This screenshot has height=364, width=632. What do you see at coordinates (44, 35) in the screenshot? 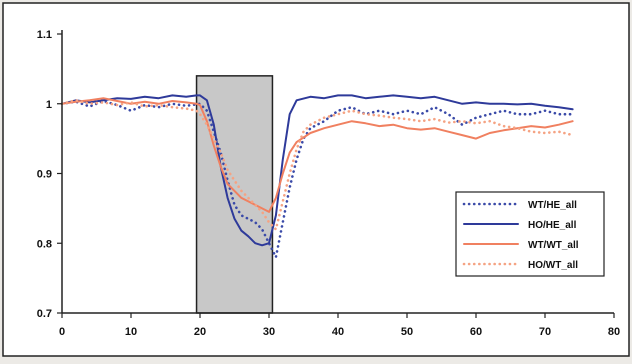
I see `y-tick-label: 1.1` at bounding box center [44, 35].